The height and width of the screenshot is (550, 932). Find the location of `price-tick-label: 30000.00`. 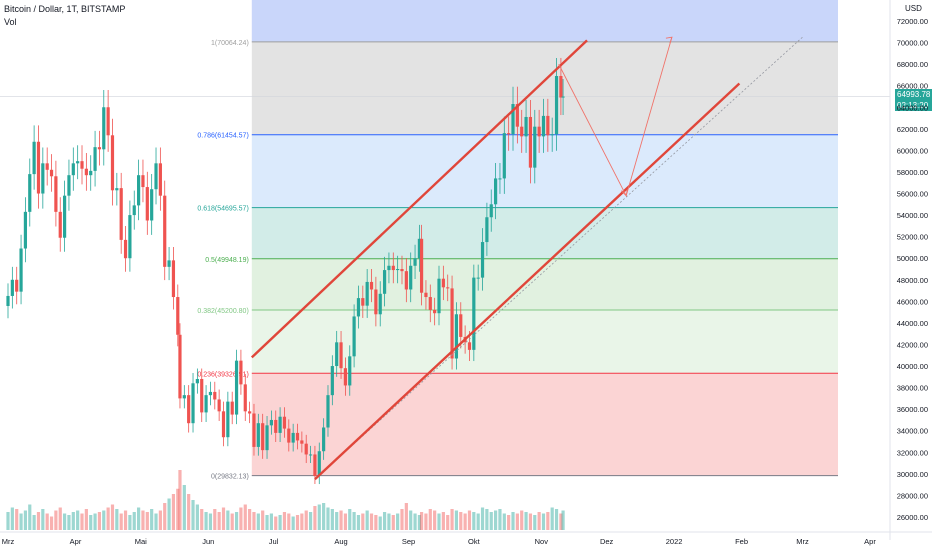

price-tick-label: 30000.00 is located at coordinates (912, 474).